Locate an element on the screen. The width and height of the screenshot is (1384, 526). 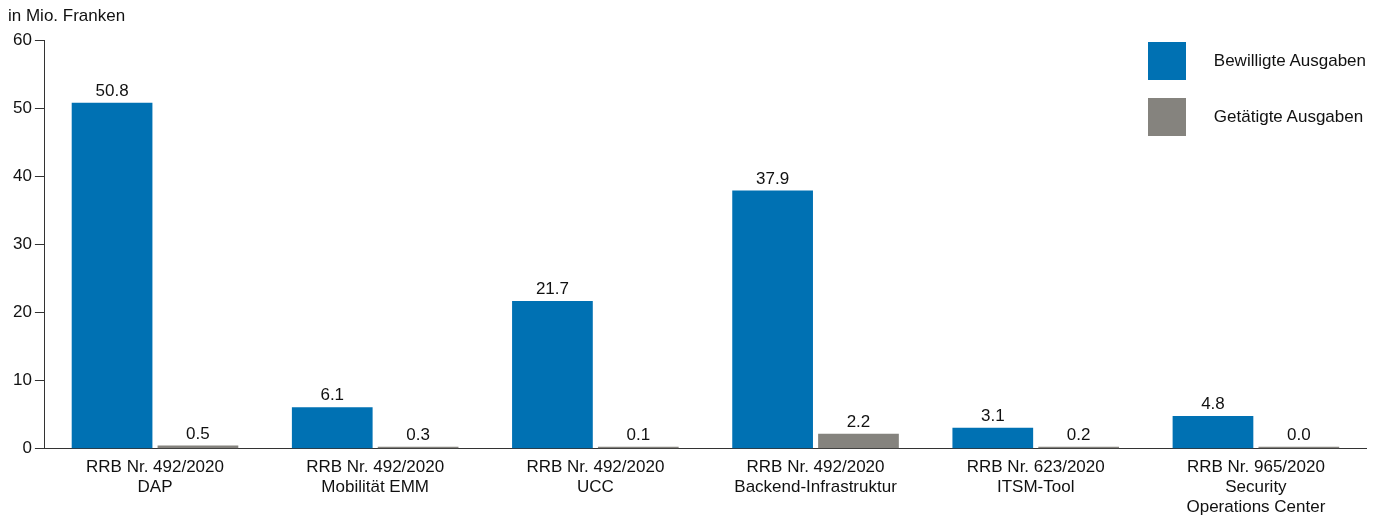
y-tick-label: 60 is located at coordinates (22, 39).